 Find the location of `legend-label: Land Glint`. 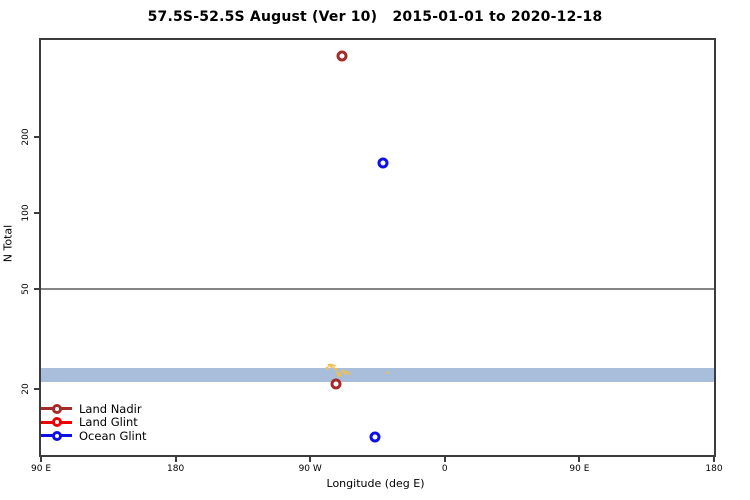

legend-label: Land Glint is located at coordinates (108, 422).